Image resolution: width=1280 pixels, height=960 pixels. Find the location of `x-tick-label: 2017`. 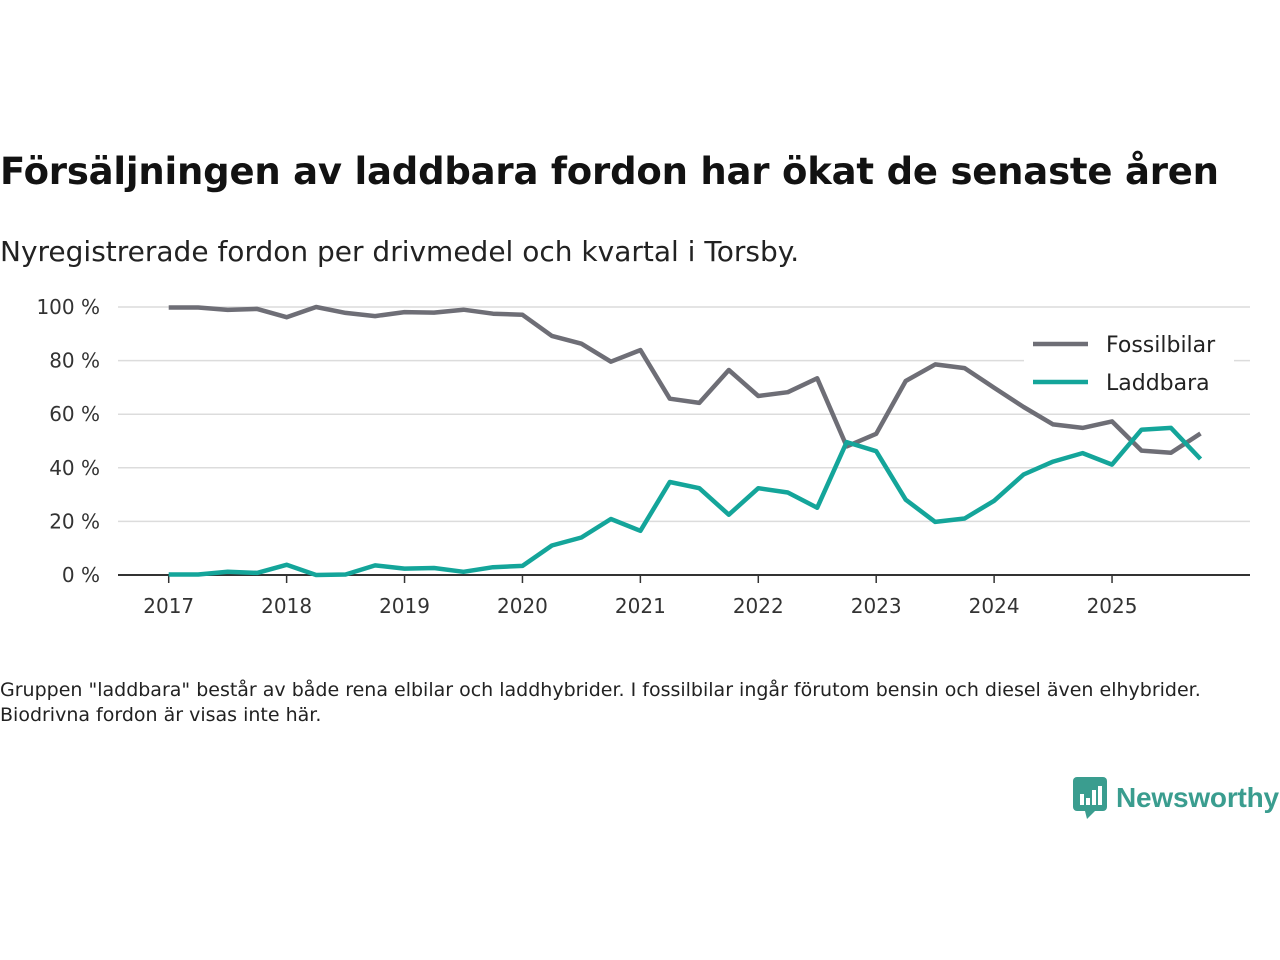

x-tick-label: 2017 is located at coordinates (168, 606).